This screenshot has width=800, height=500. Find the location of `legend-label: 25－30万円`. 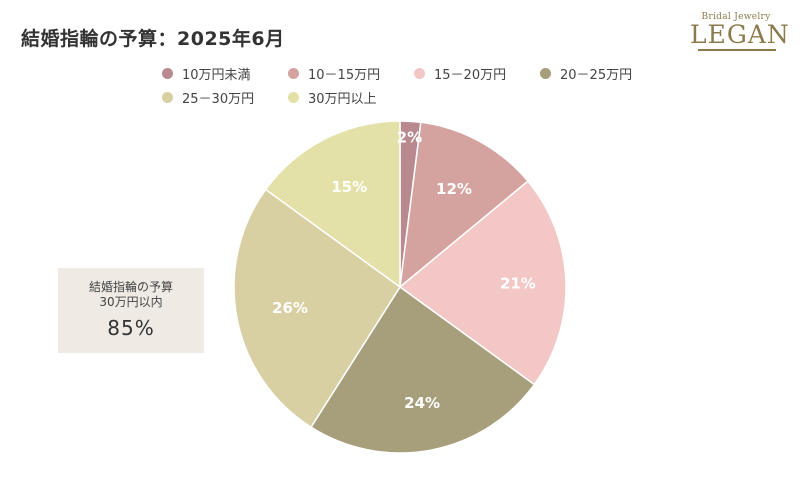

legend-label: 25－30万円 is located at coordinates (218, 99).